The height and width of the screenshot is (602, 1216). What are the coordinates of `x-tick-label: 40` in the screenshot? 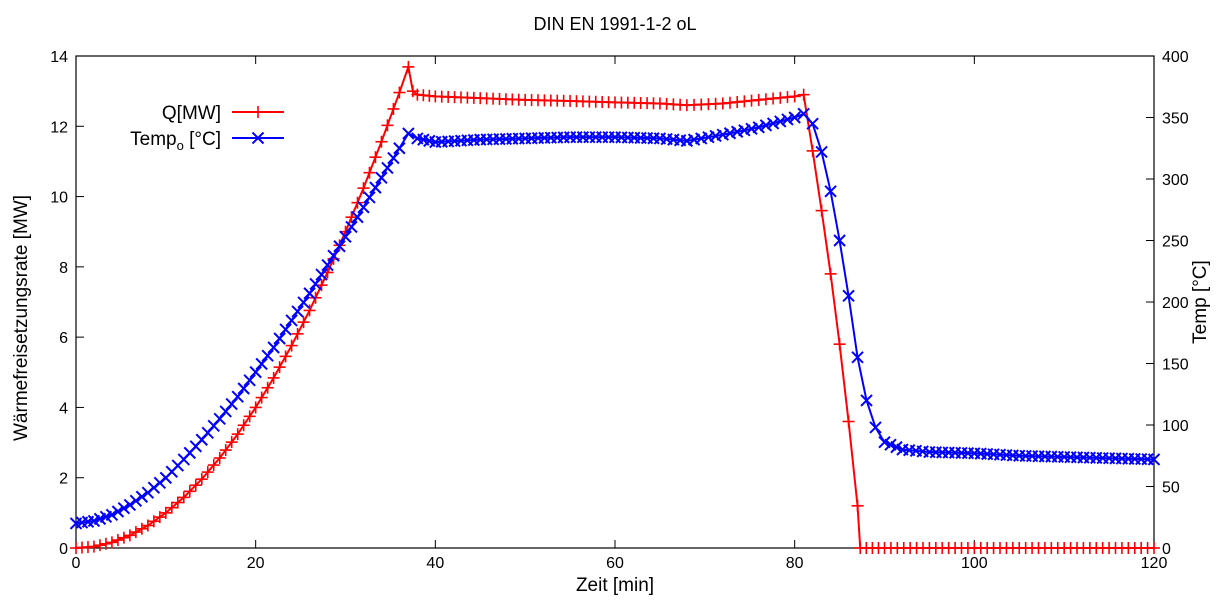 It's located at (435, 563).